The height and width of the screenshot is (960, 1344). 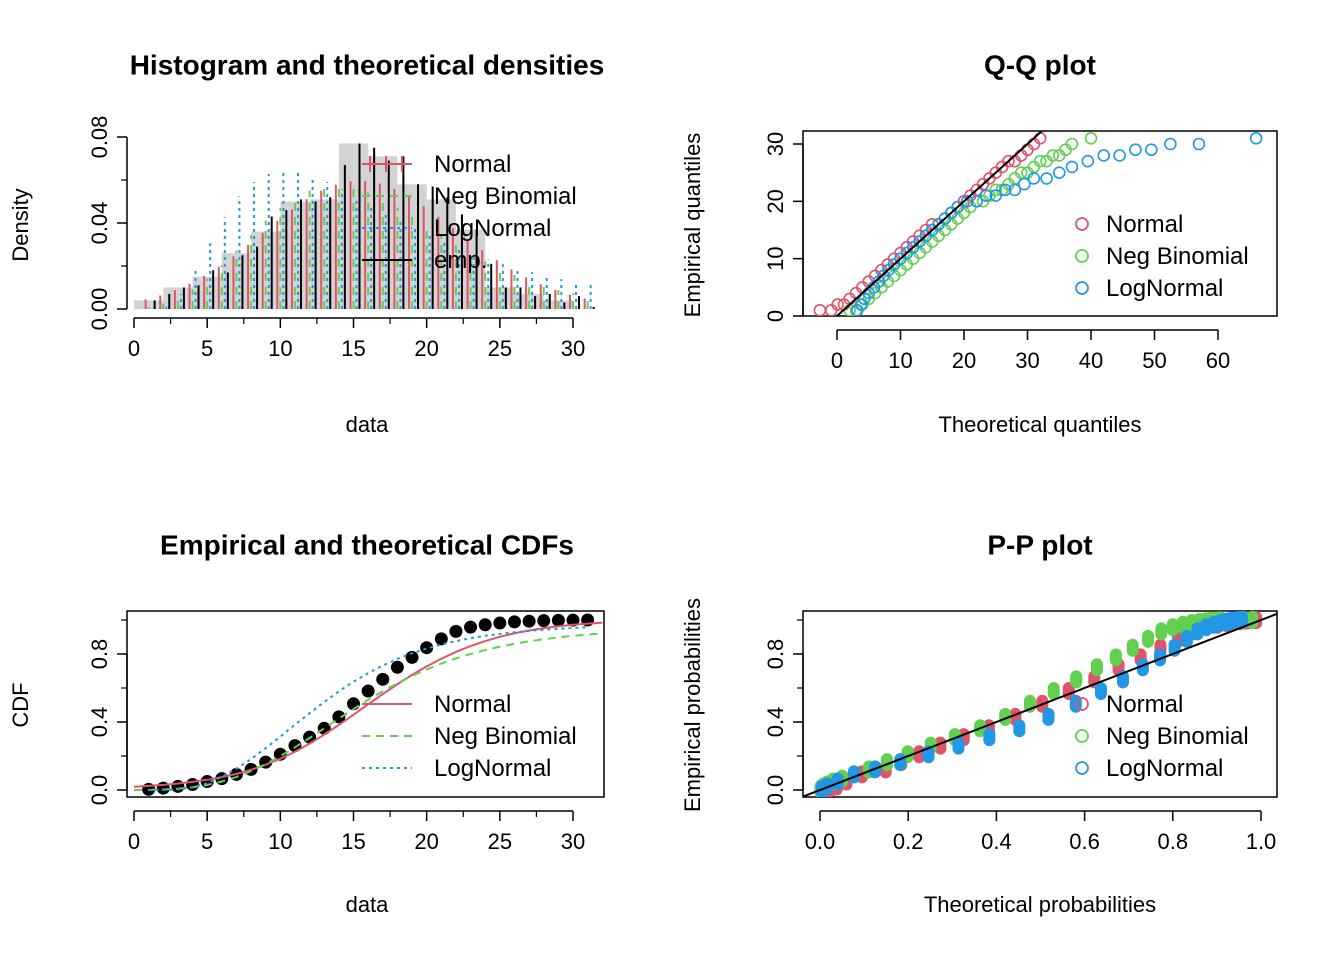 I want to click on x-tick-label: 0.4, so click(x=996, y=841).